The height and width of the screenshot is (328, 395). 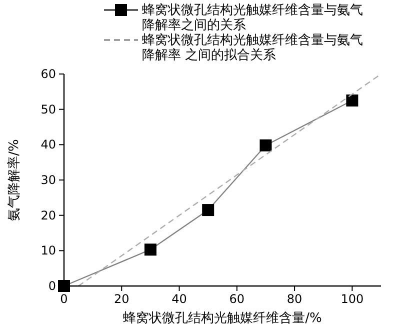 I want to click on x-tick-label: 40, so click(x=179, y=299).